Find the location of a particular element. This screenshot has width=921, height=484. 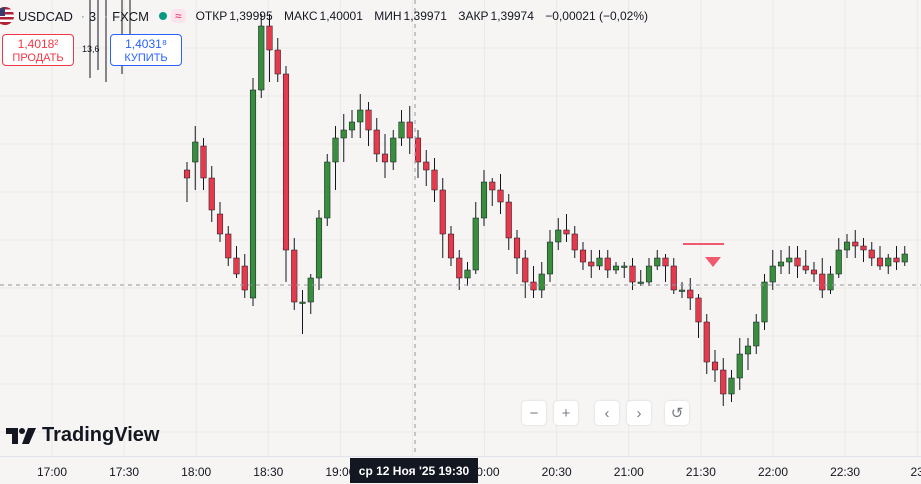

chart-nav-reset: ↺ is located at coordinates (677, 413).